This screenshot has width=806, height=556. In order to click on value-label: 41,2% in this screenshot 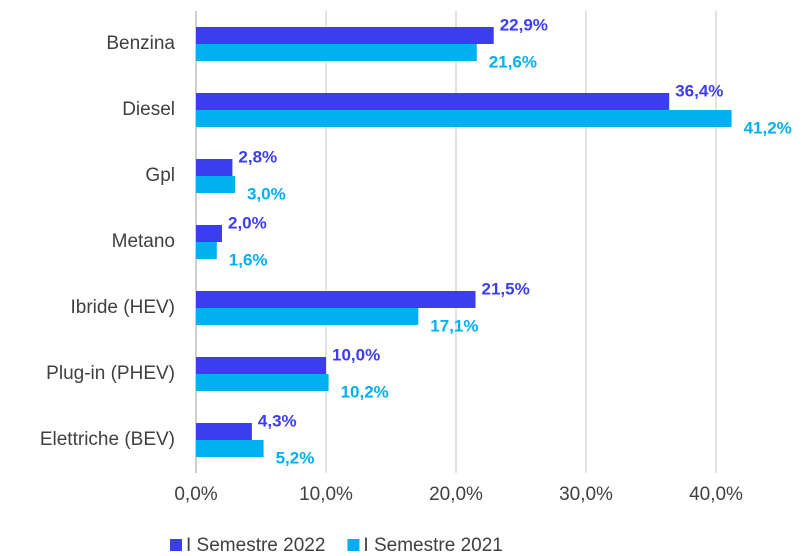, I will do `click(768, 127)`.